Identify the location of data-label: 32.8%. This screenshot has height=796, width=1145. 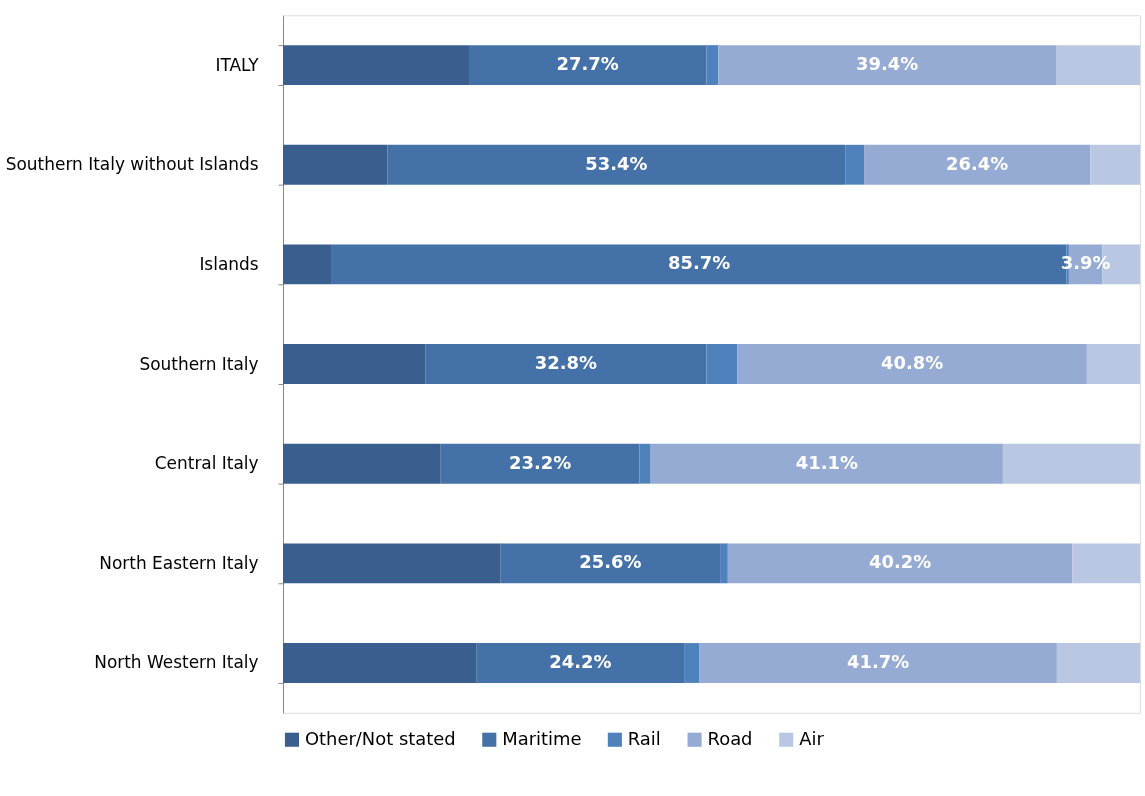
(565, 363).